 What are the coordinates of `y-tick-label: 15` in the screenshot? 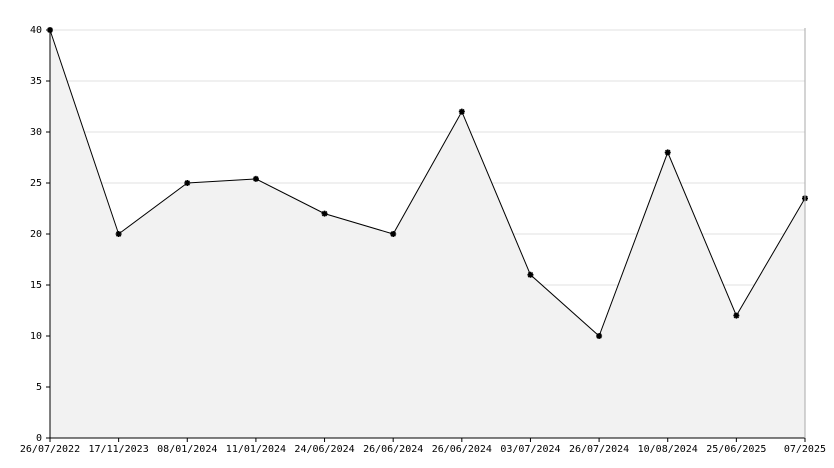 It's located at (36, 285).